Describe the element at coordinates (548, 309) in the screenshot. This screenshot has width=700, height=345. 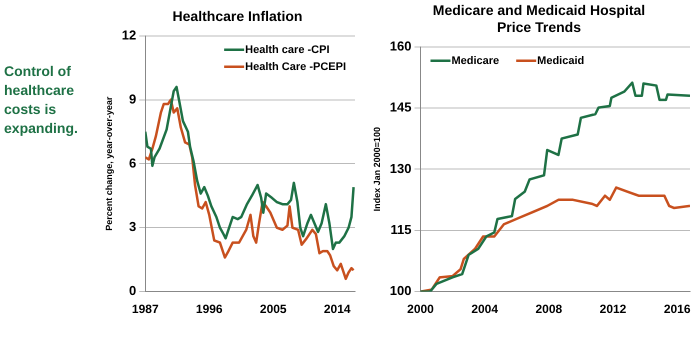
I see `x-tick-label: 2008` at that location.